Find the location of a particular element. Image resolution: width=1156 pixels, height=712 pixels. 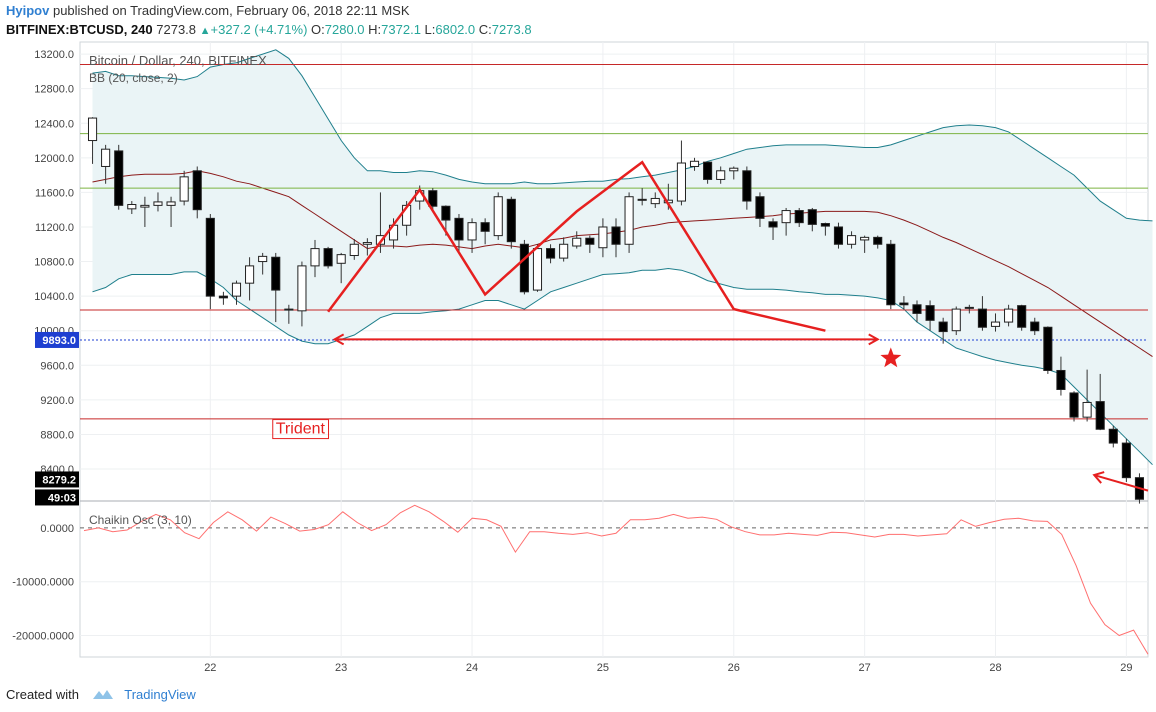

x-tick-label: 23 is located at coordinates (341, 668).